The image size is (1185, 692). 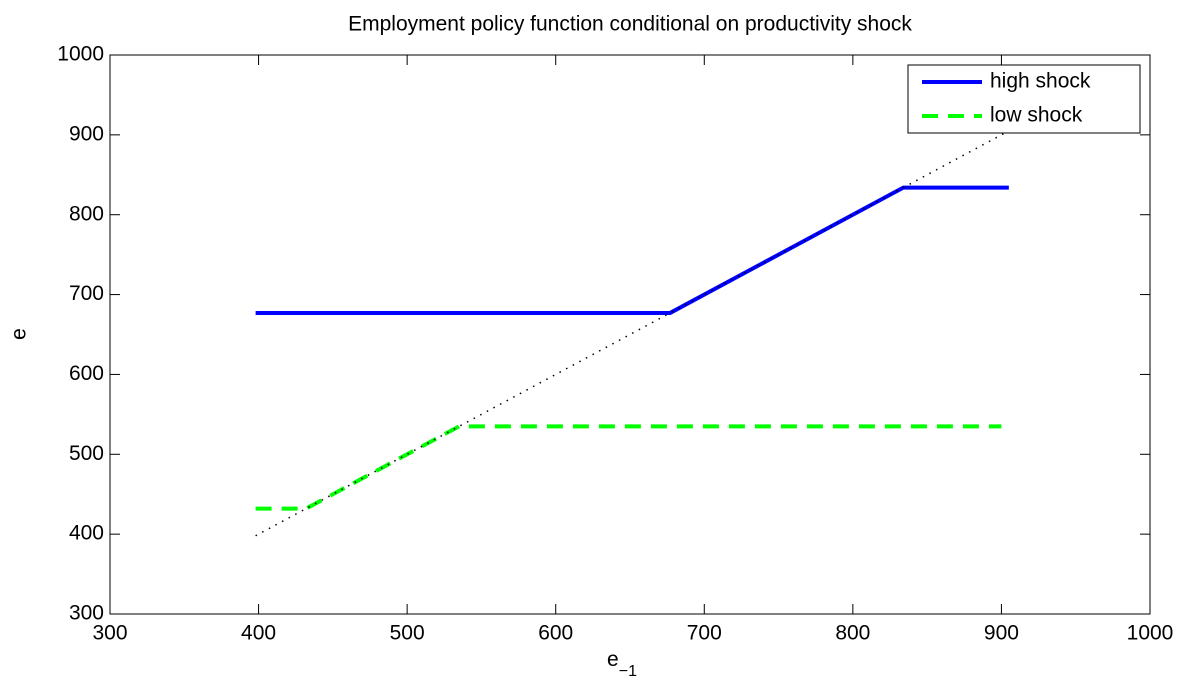 I want to click on y-tick-label: 900, so click(x=86, y=133).